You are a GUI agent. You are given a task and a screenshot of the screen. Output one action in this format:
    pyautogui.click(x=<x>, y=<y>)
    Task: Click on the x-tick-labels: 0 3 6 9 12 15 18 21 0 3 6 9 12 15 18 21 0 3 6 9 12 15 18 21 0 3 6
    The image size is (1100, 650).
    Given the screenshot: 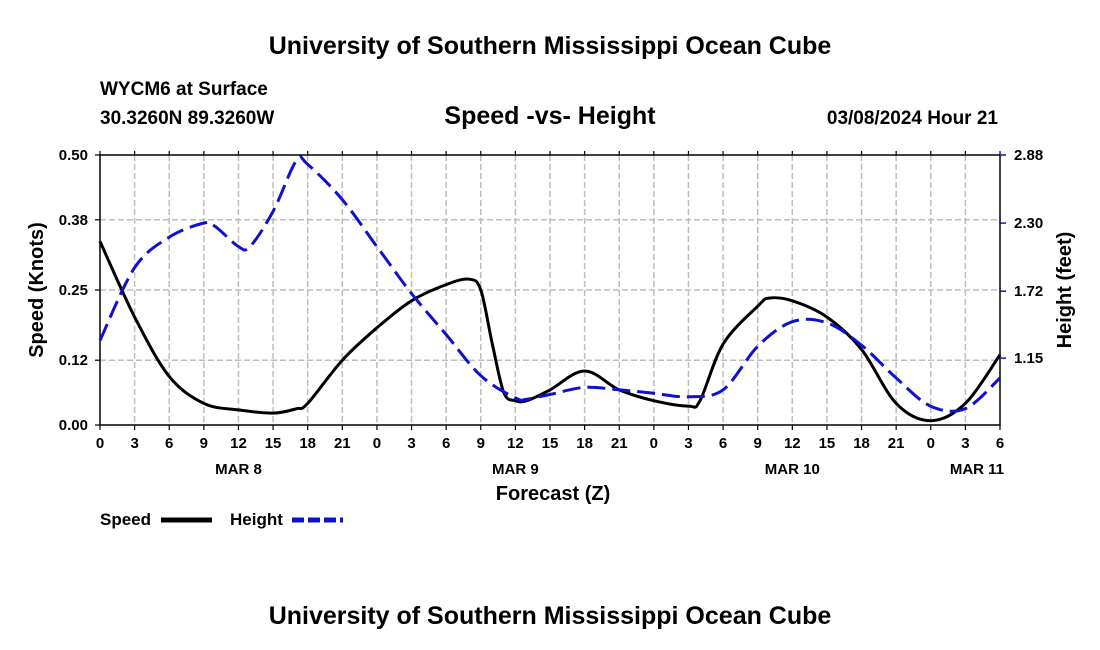 What is the action you would take?
    pyautogui.click(x=550, y=443)
    